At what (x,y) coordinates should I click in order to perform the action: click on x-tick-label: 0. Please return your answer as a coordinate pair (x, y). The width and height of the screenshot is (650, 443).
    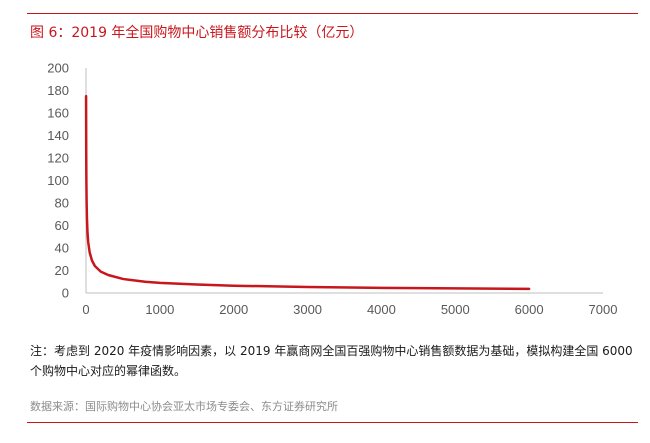
    Looking at the image, I should click on (85, 309).